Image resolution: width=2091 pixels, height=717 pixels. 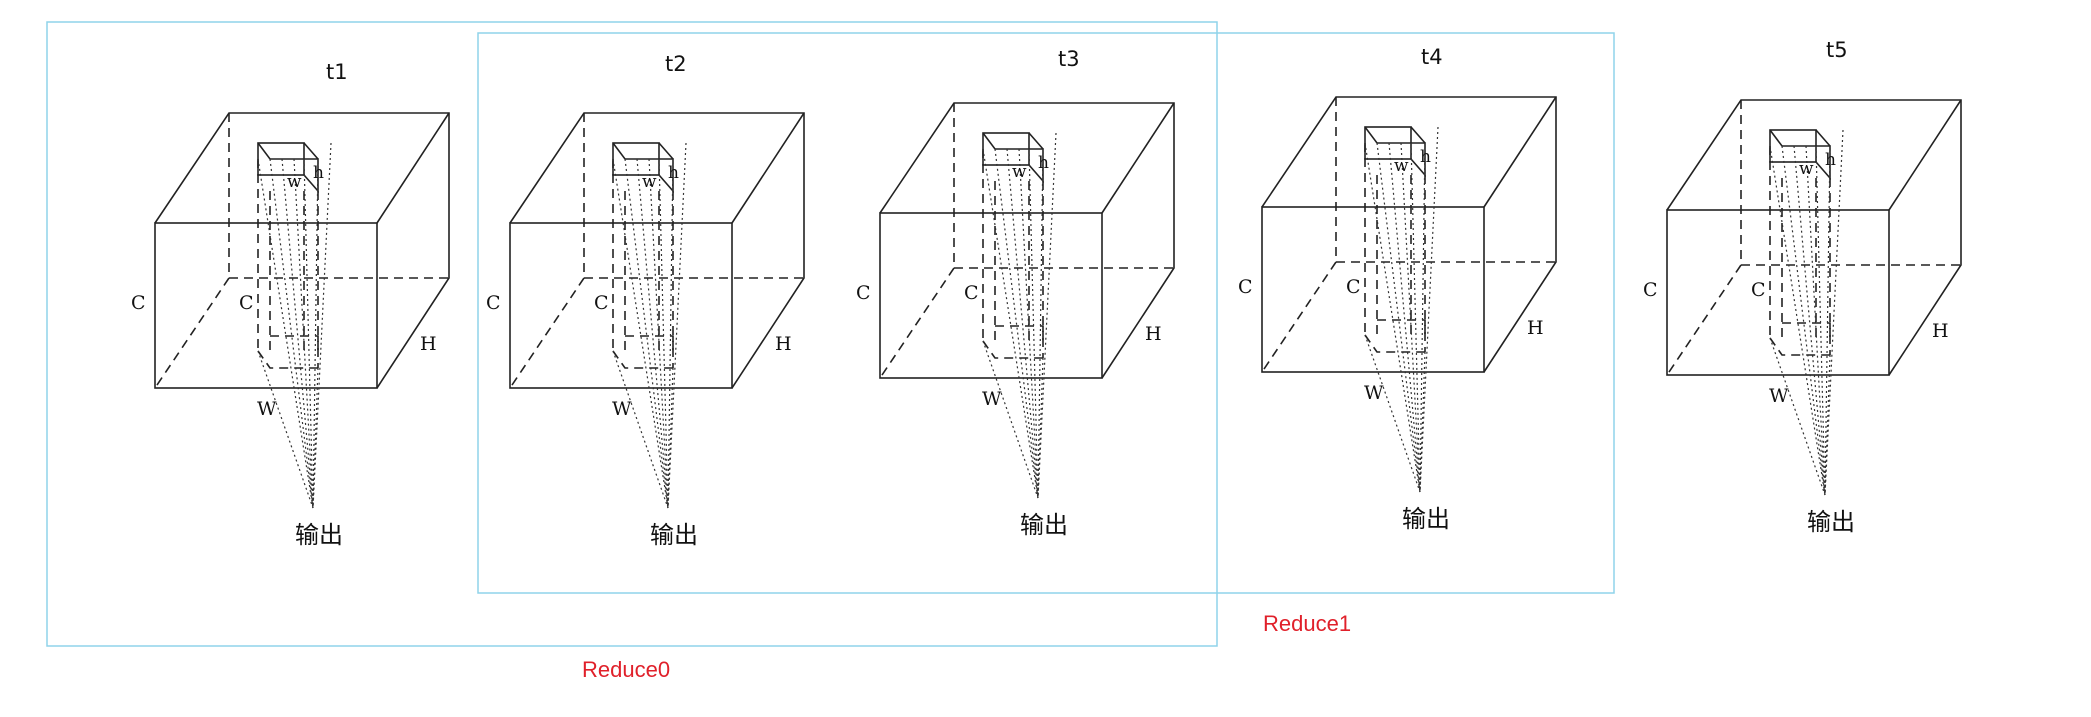 I want to click on cube-t5: t5 C C H W w h 输出, so click(x=1802, y=287).